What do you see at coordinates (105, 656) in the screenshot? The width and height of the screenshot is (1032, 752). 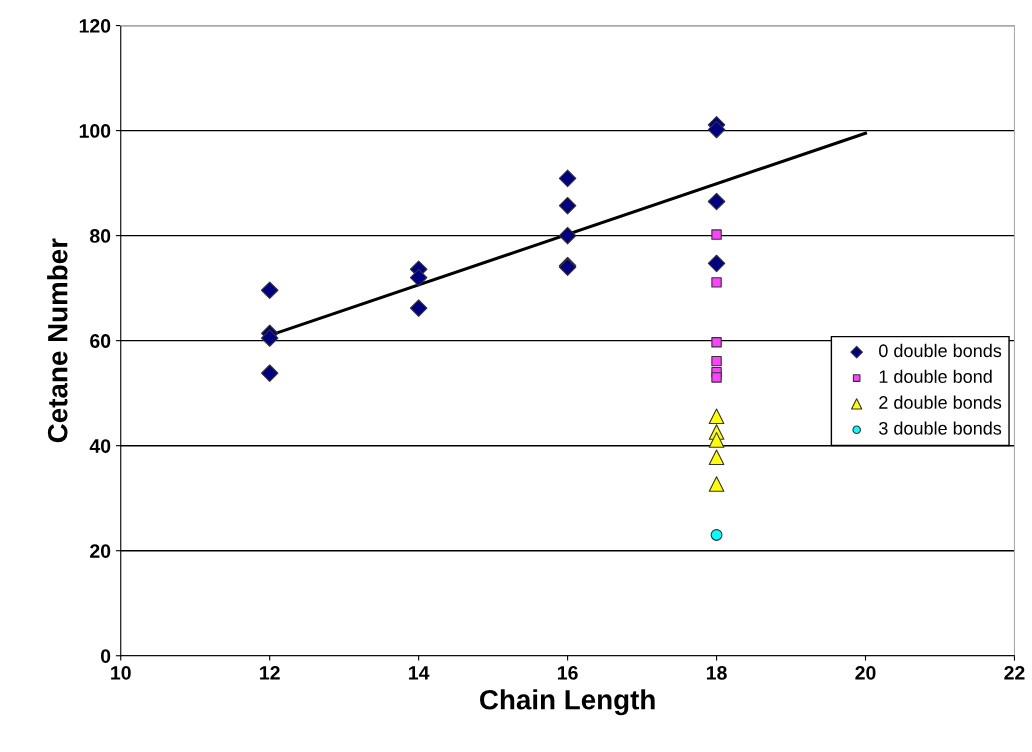 I see `y-tick-label: 0` at bounding box center [105, 656].